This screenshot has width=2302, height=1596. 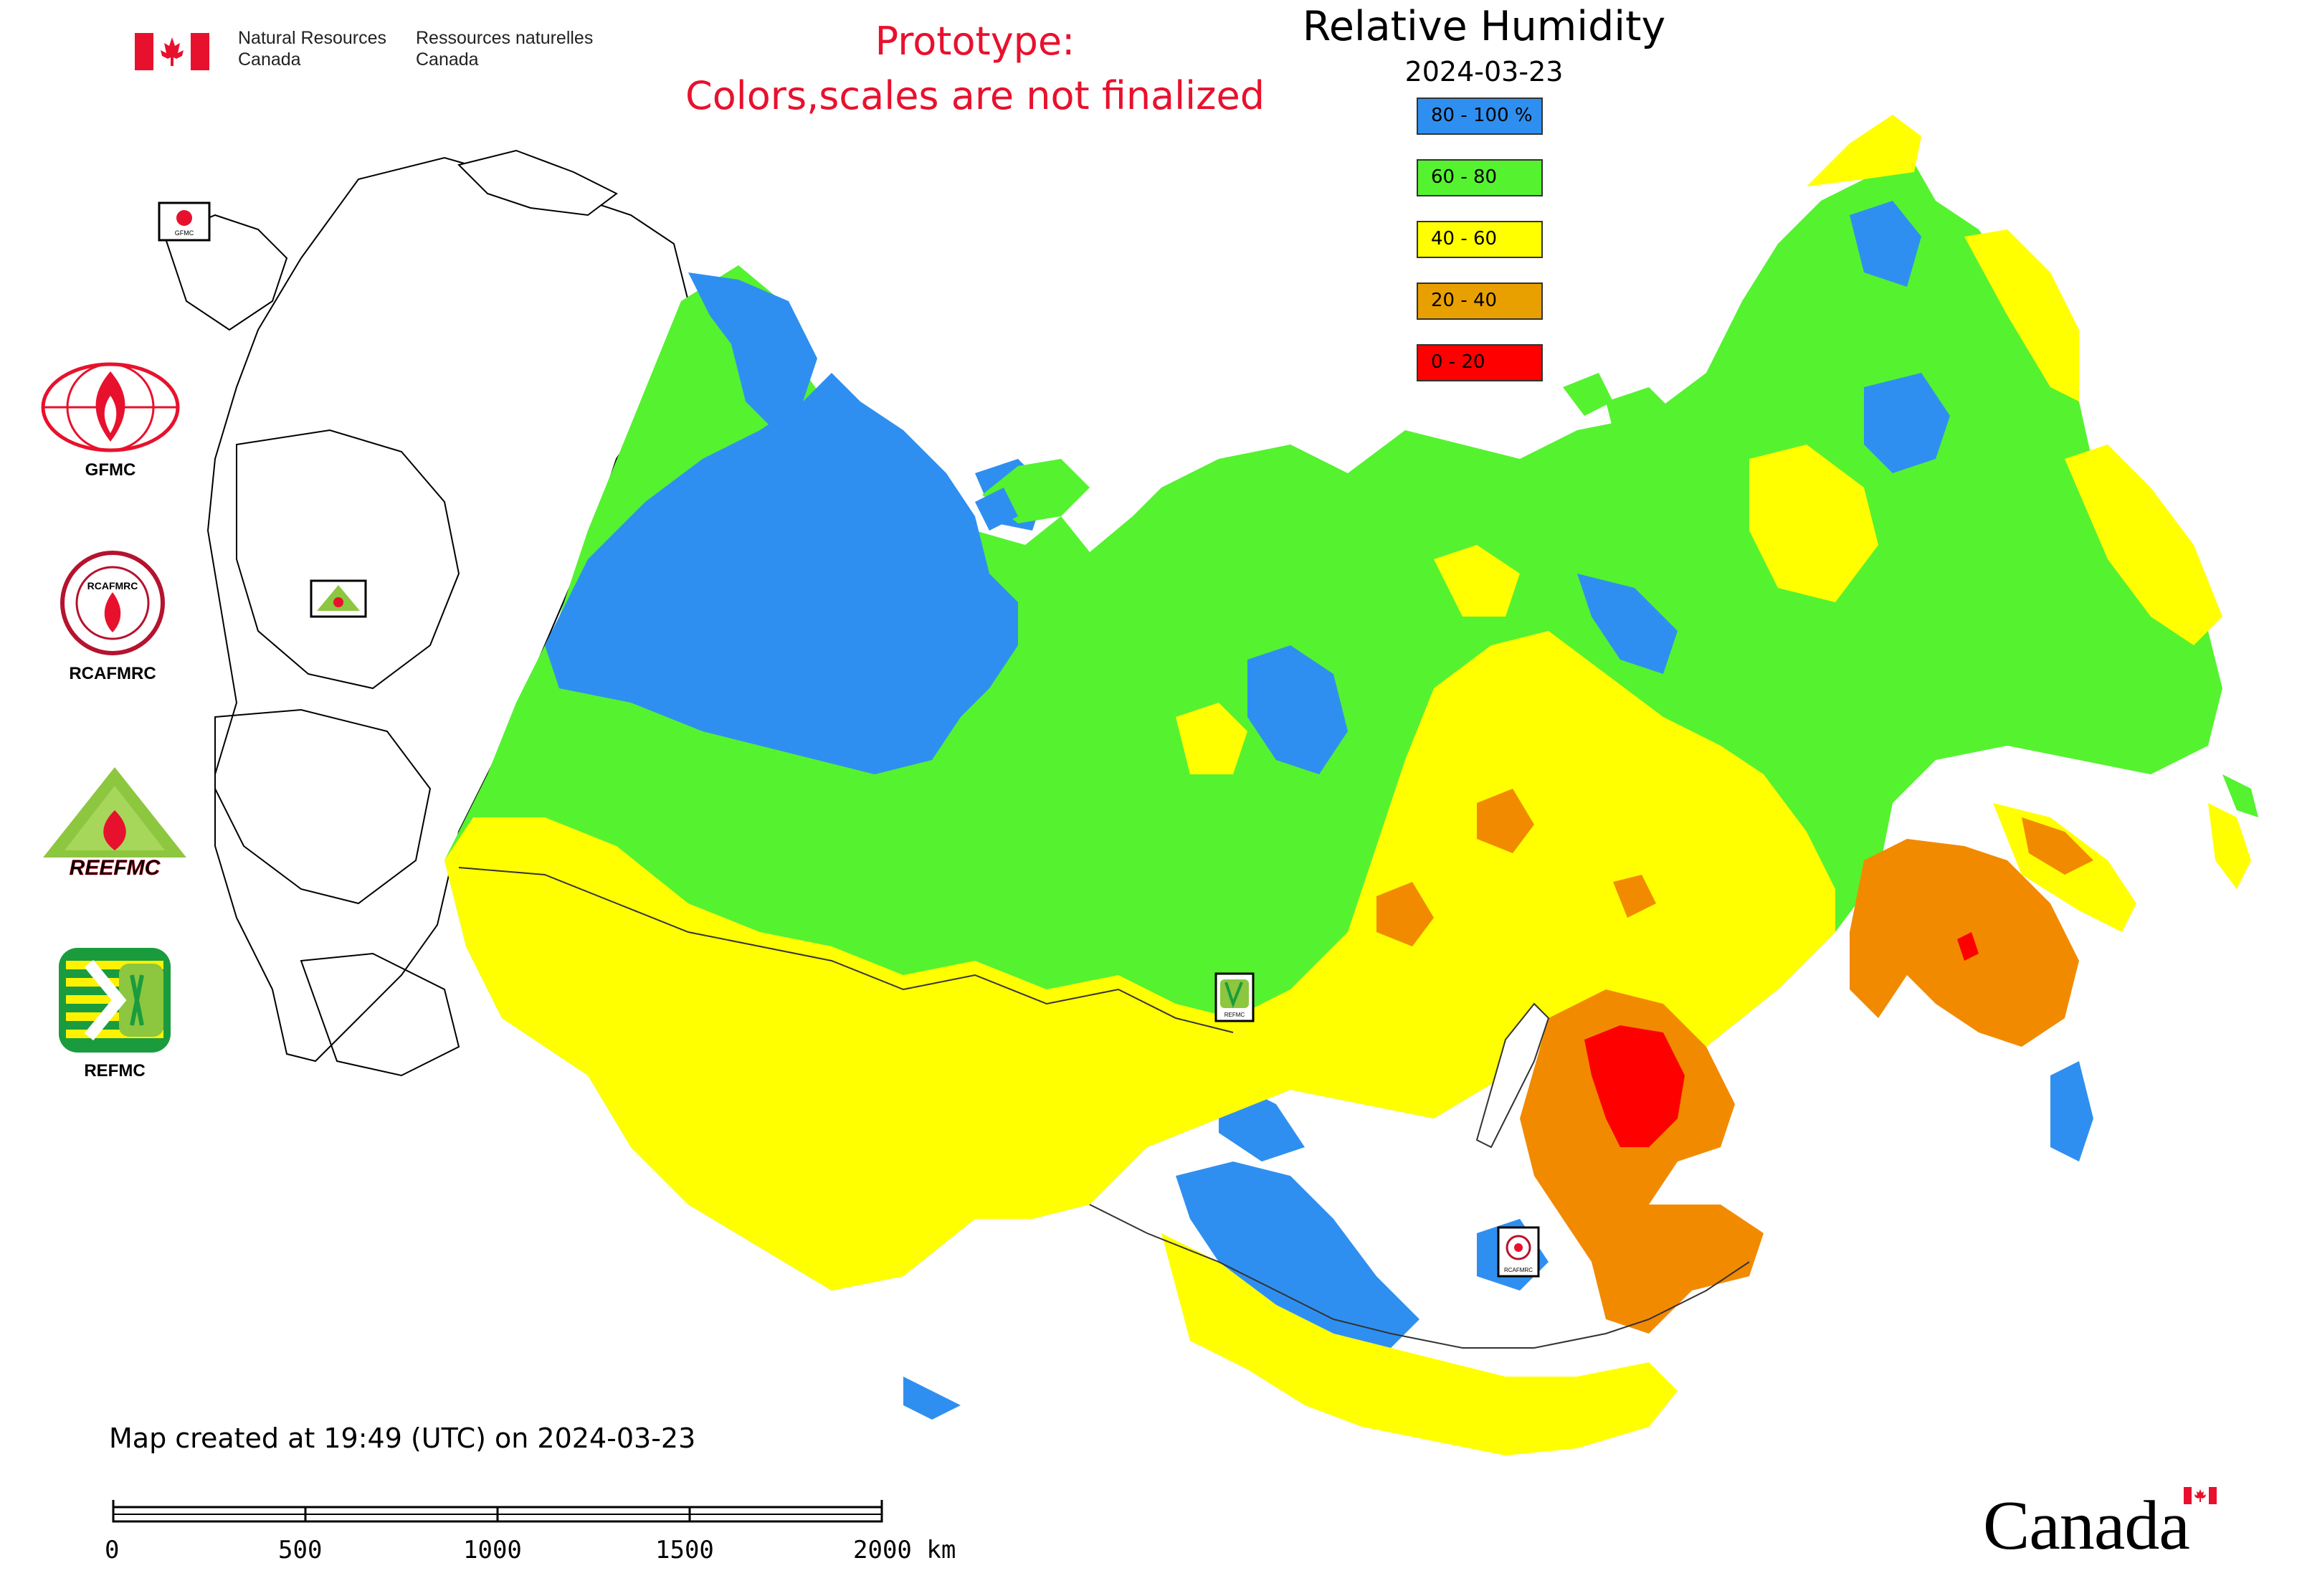 I want to click on refmc-logo-icon, so click(x=115, y=1000).